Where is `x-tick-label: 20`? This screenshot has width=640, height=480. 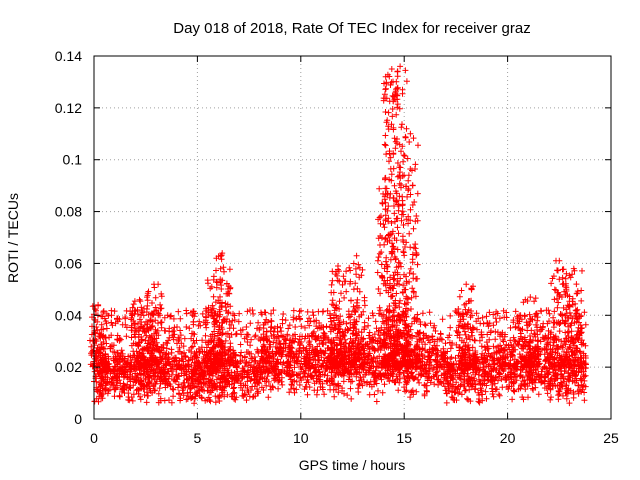
x-tick-label: 20 is located at coordinates (508, 438).